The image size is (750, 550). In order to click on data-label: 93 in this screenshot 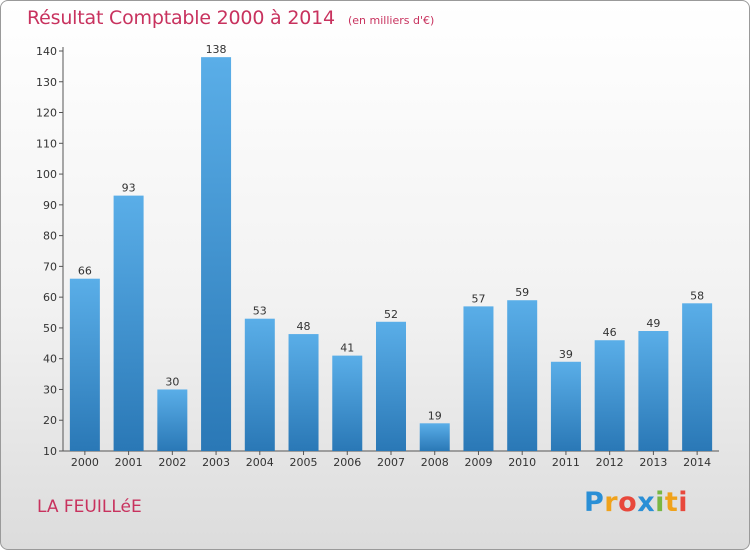, I will do `click(129, 188)`.